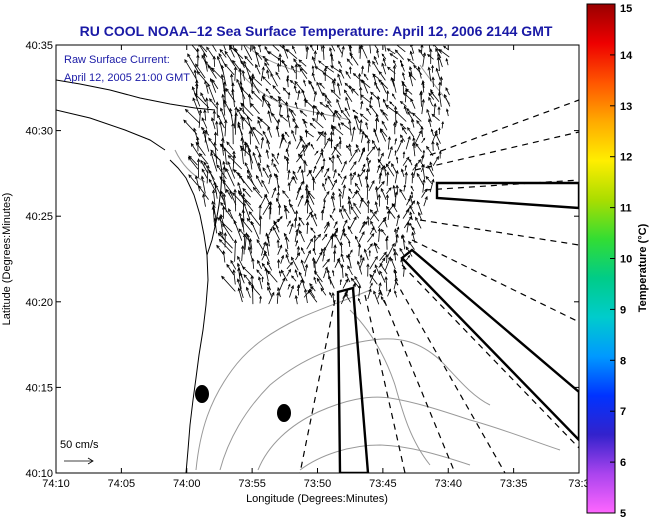  I want to click on colorbar-tick-label: 13, so click(626, 107).